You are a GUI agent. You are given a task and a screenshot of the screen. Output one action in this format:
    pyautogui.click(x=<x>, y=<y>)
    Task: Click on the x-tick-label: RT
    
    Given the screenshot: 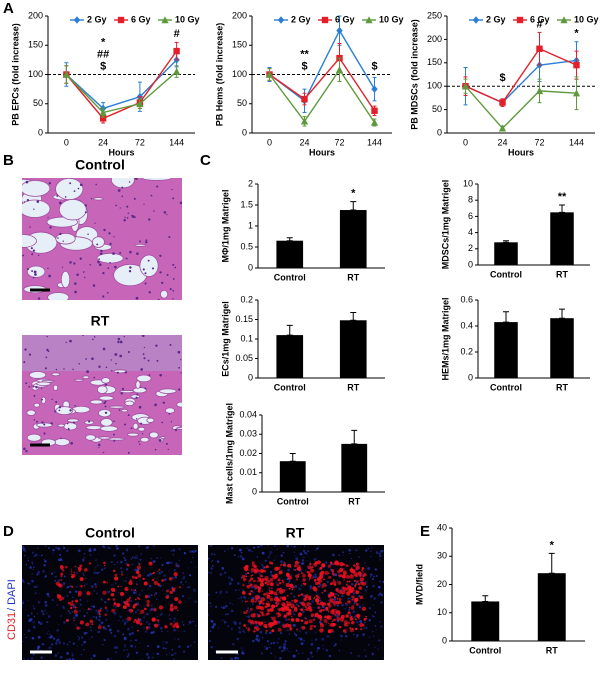 What is the action you would take?
    pyautogui.click(x=562, y=274)
    